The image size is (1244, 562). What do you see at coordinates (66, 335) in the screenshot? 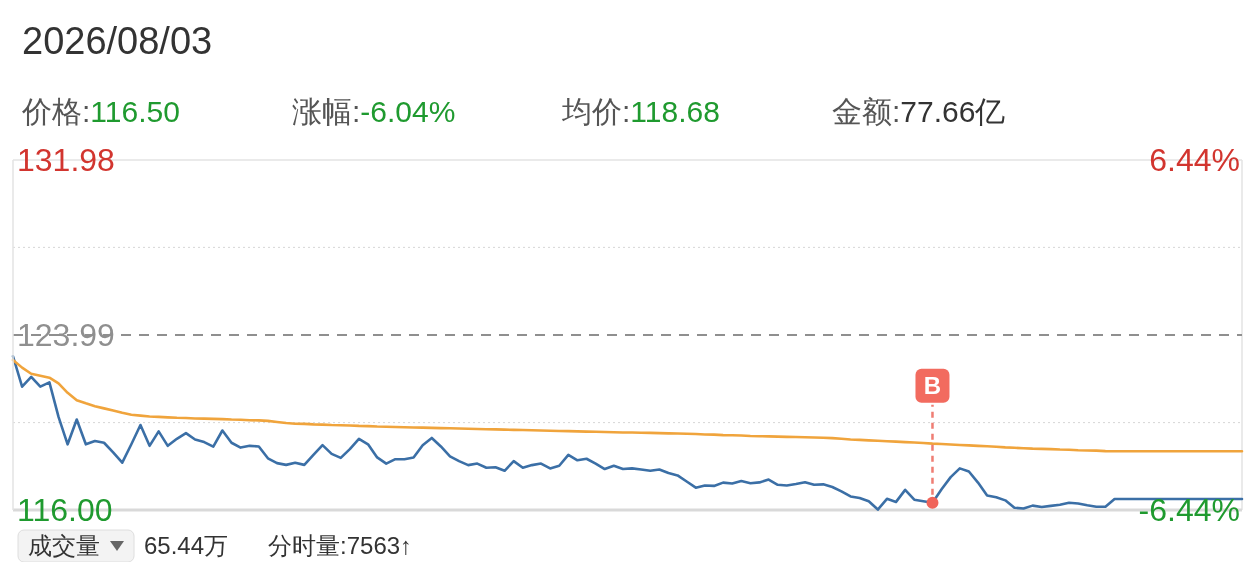
I see `y-axis-tick-label: 123.99` at bounding box center [66, 335].